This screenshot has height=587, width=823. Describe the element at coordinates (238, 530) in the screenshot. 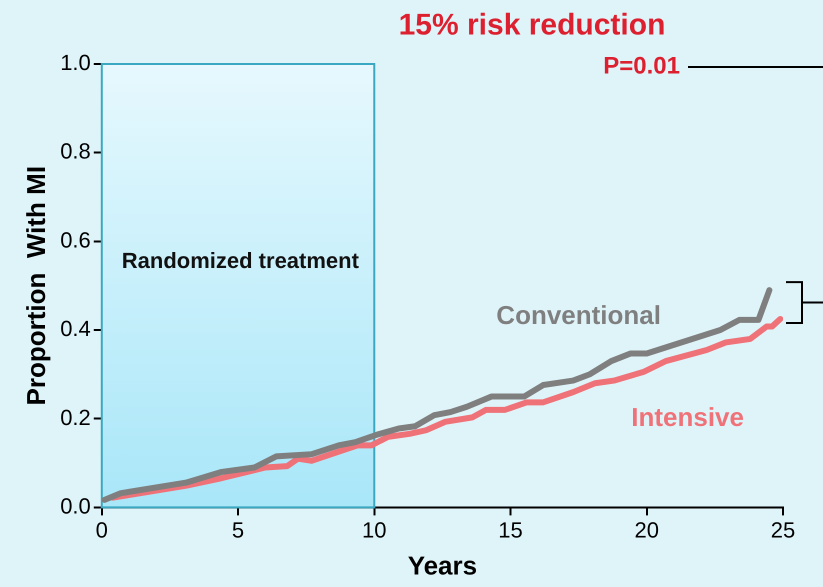

I see `x-tick-label: 5` at that location.